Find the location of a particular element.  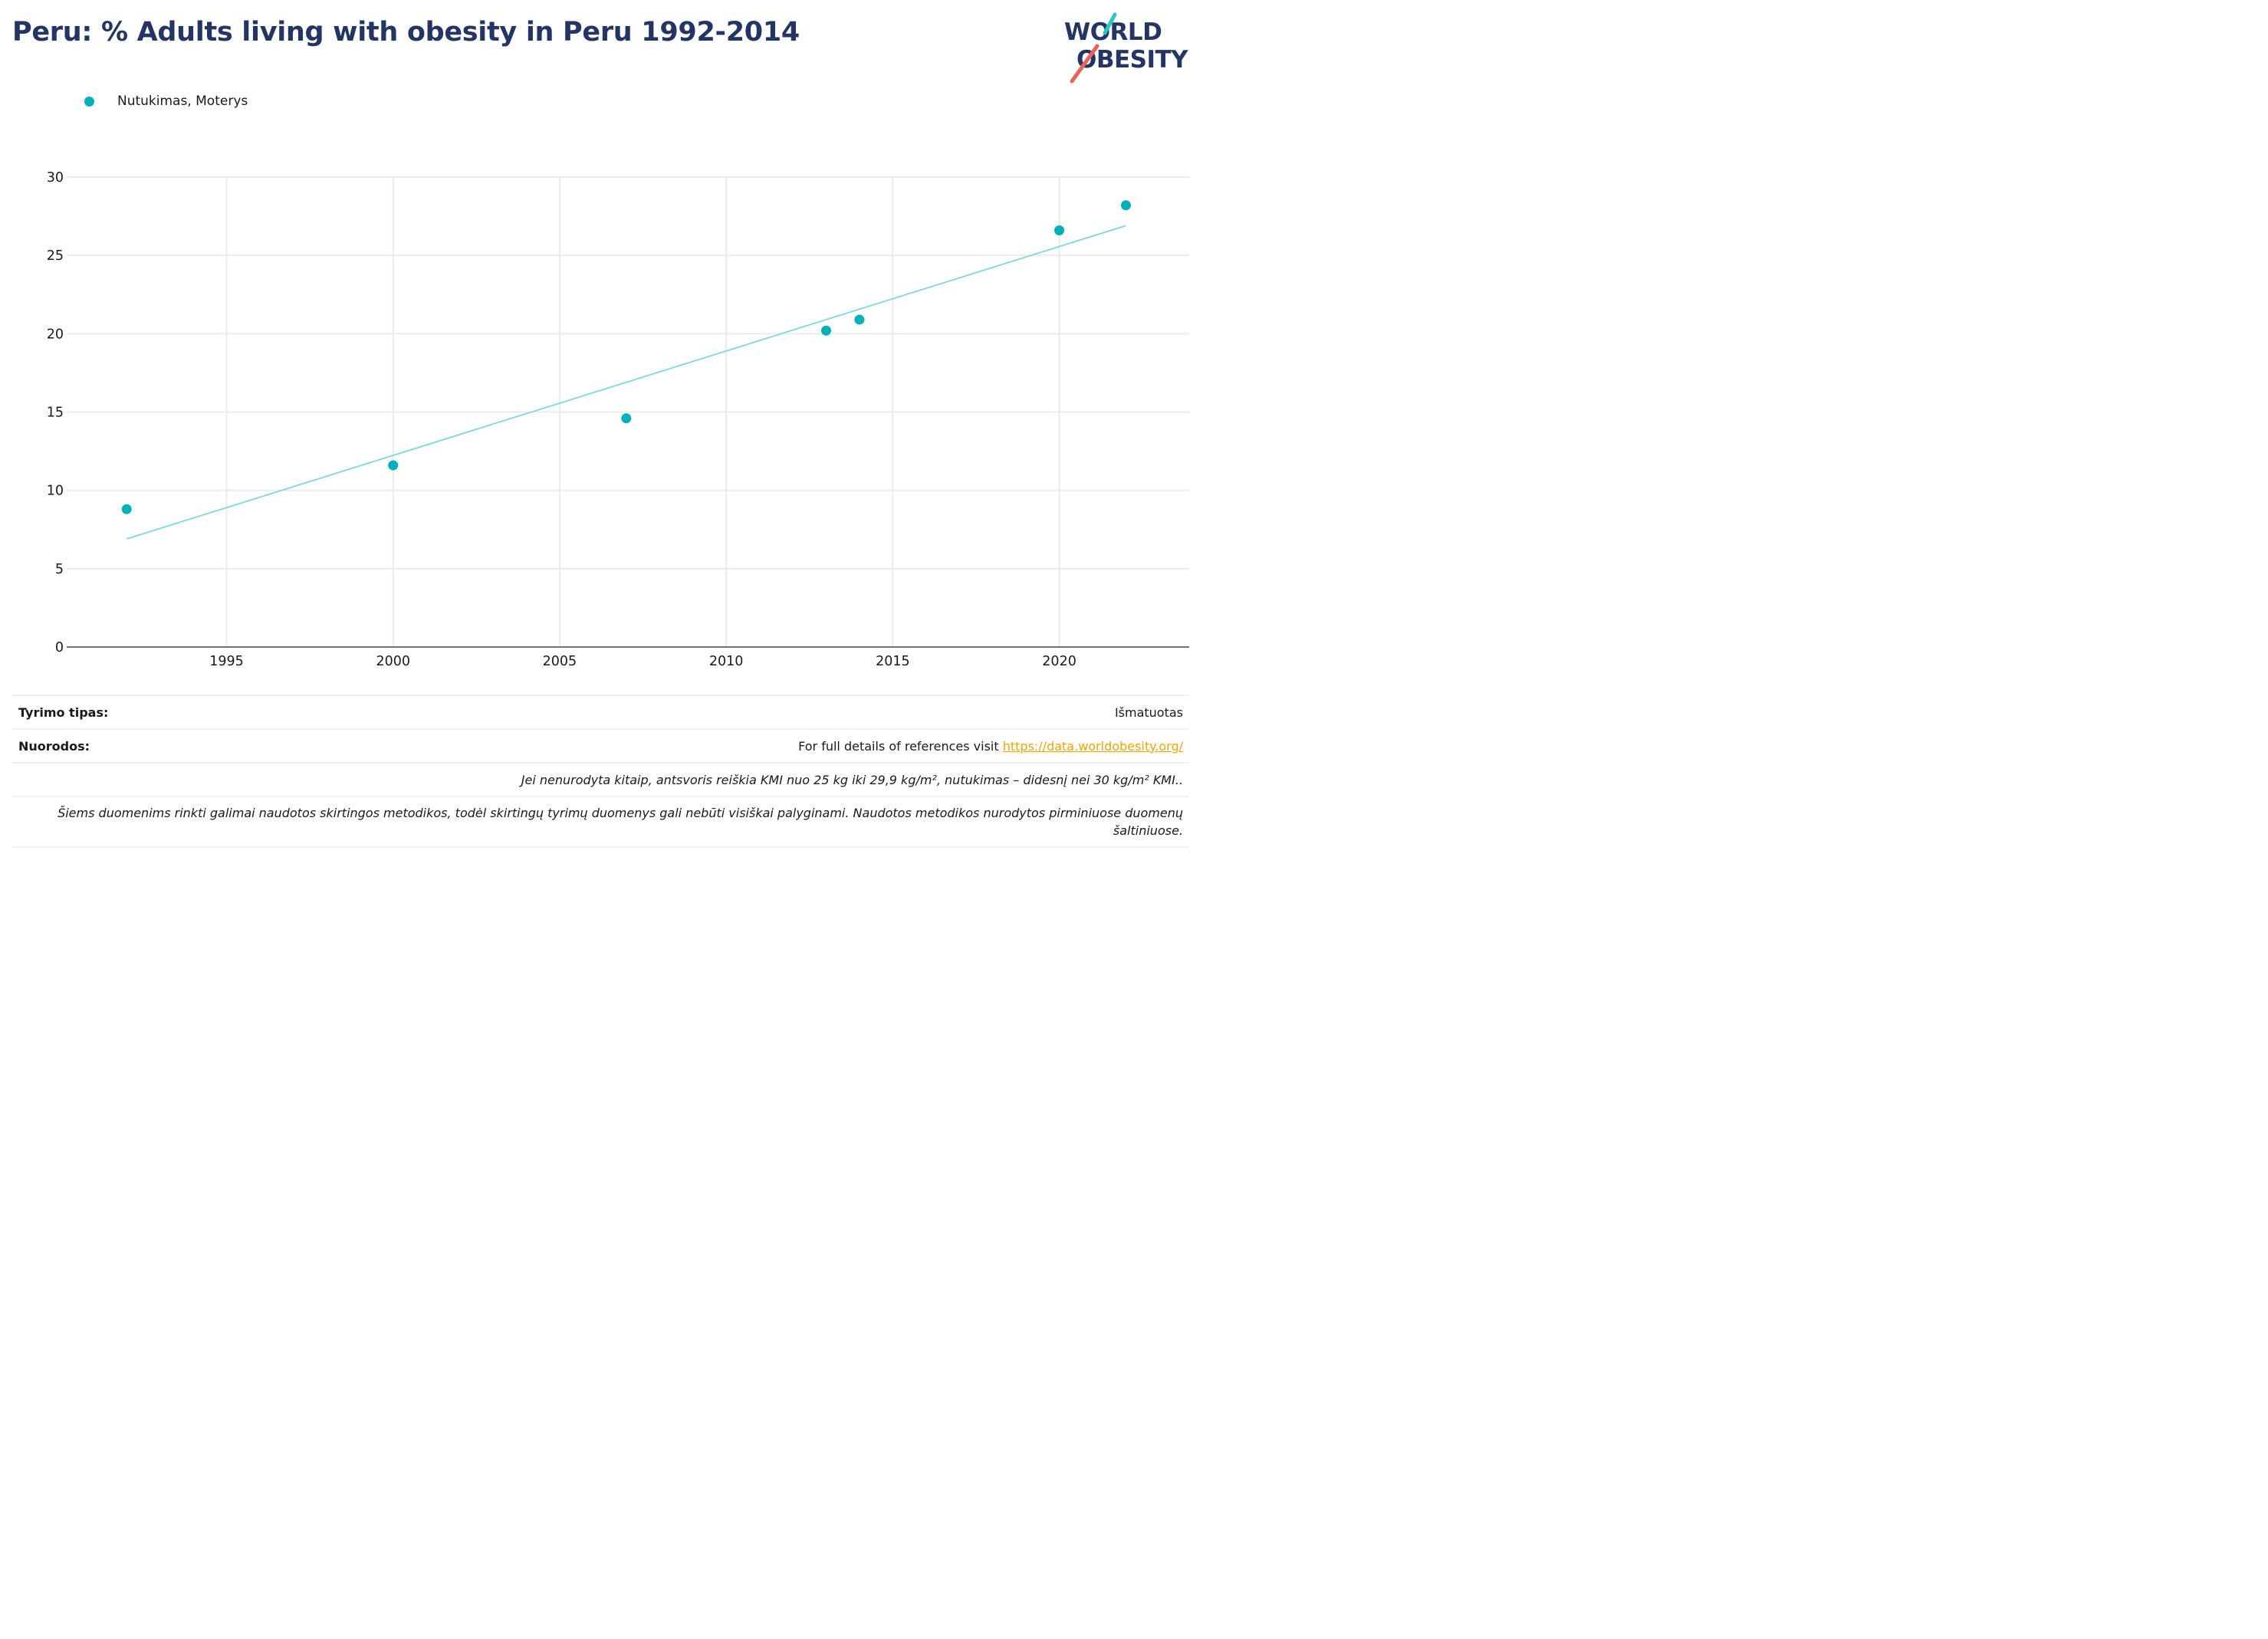

trend-line-group is located at coordinates (626, 383).